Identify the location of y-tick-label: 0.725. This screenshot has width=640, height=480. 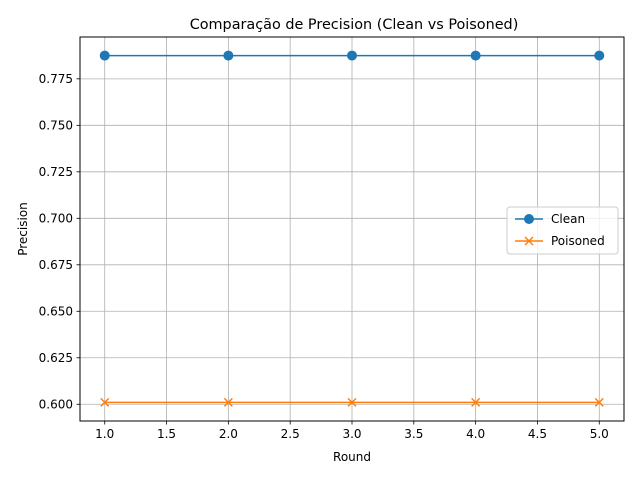
(56, 172).